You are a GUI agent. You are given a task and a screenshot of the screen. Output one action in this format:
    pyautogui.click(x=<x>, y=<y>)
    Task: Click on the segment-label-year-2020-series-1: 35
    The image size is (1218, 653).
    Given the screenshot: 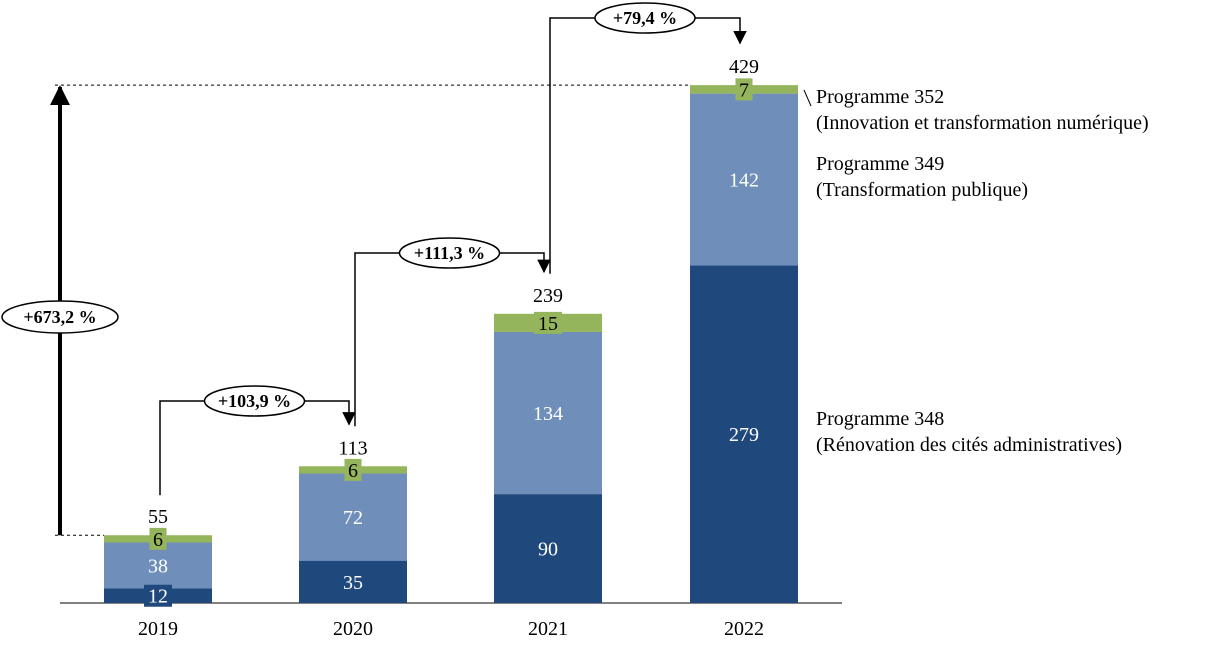 What is the action you would take?
    pyautogui.click(x=353, y=583)
    